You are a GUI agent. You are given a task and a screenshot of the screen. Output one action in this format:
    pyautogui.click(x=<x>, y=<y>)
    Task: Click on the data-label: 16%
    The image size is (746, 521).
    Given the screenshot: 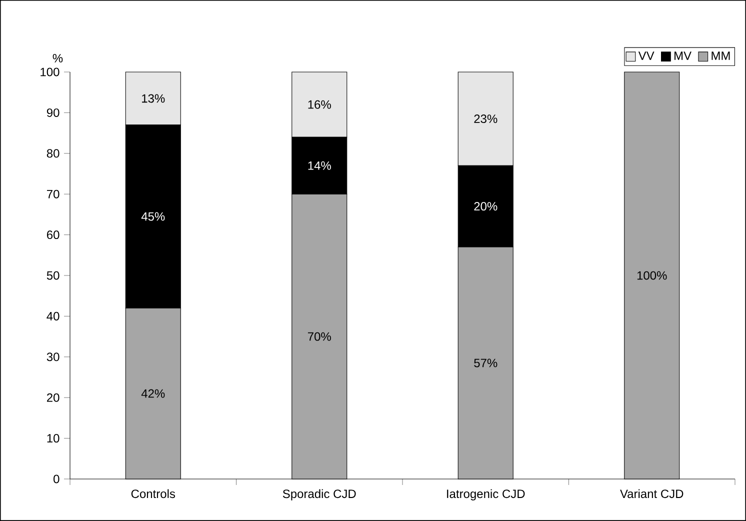 What is the action you would take?
    pyautogui.click(x=319, y=104)
    